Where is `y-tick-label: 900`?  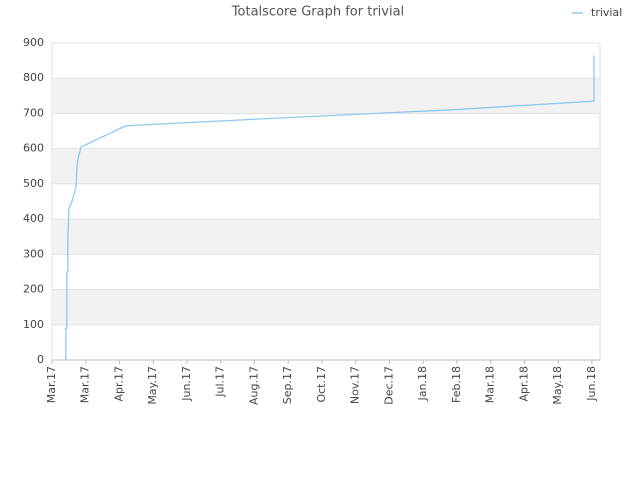
y-tick-label: 900 is located at coordinates (33, 42).